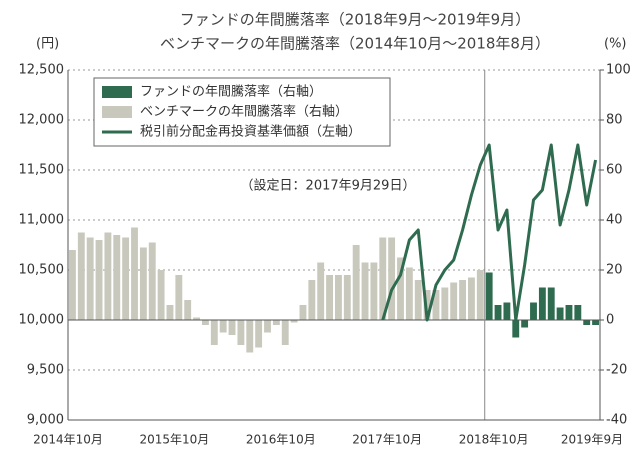 This screenshot has width=638, height=450. I want to click on y-tick-label: 9,500, so click(45, 370).